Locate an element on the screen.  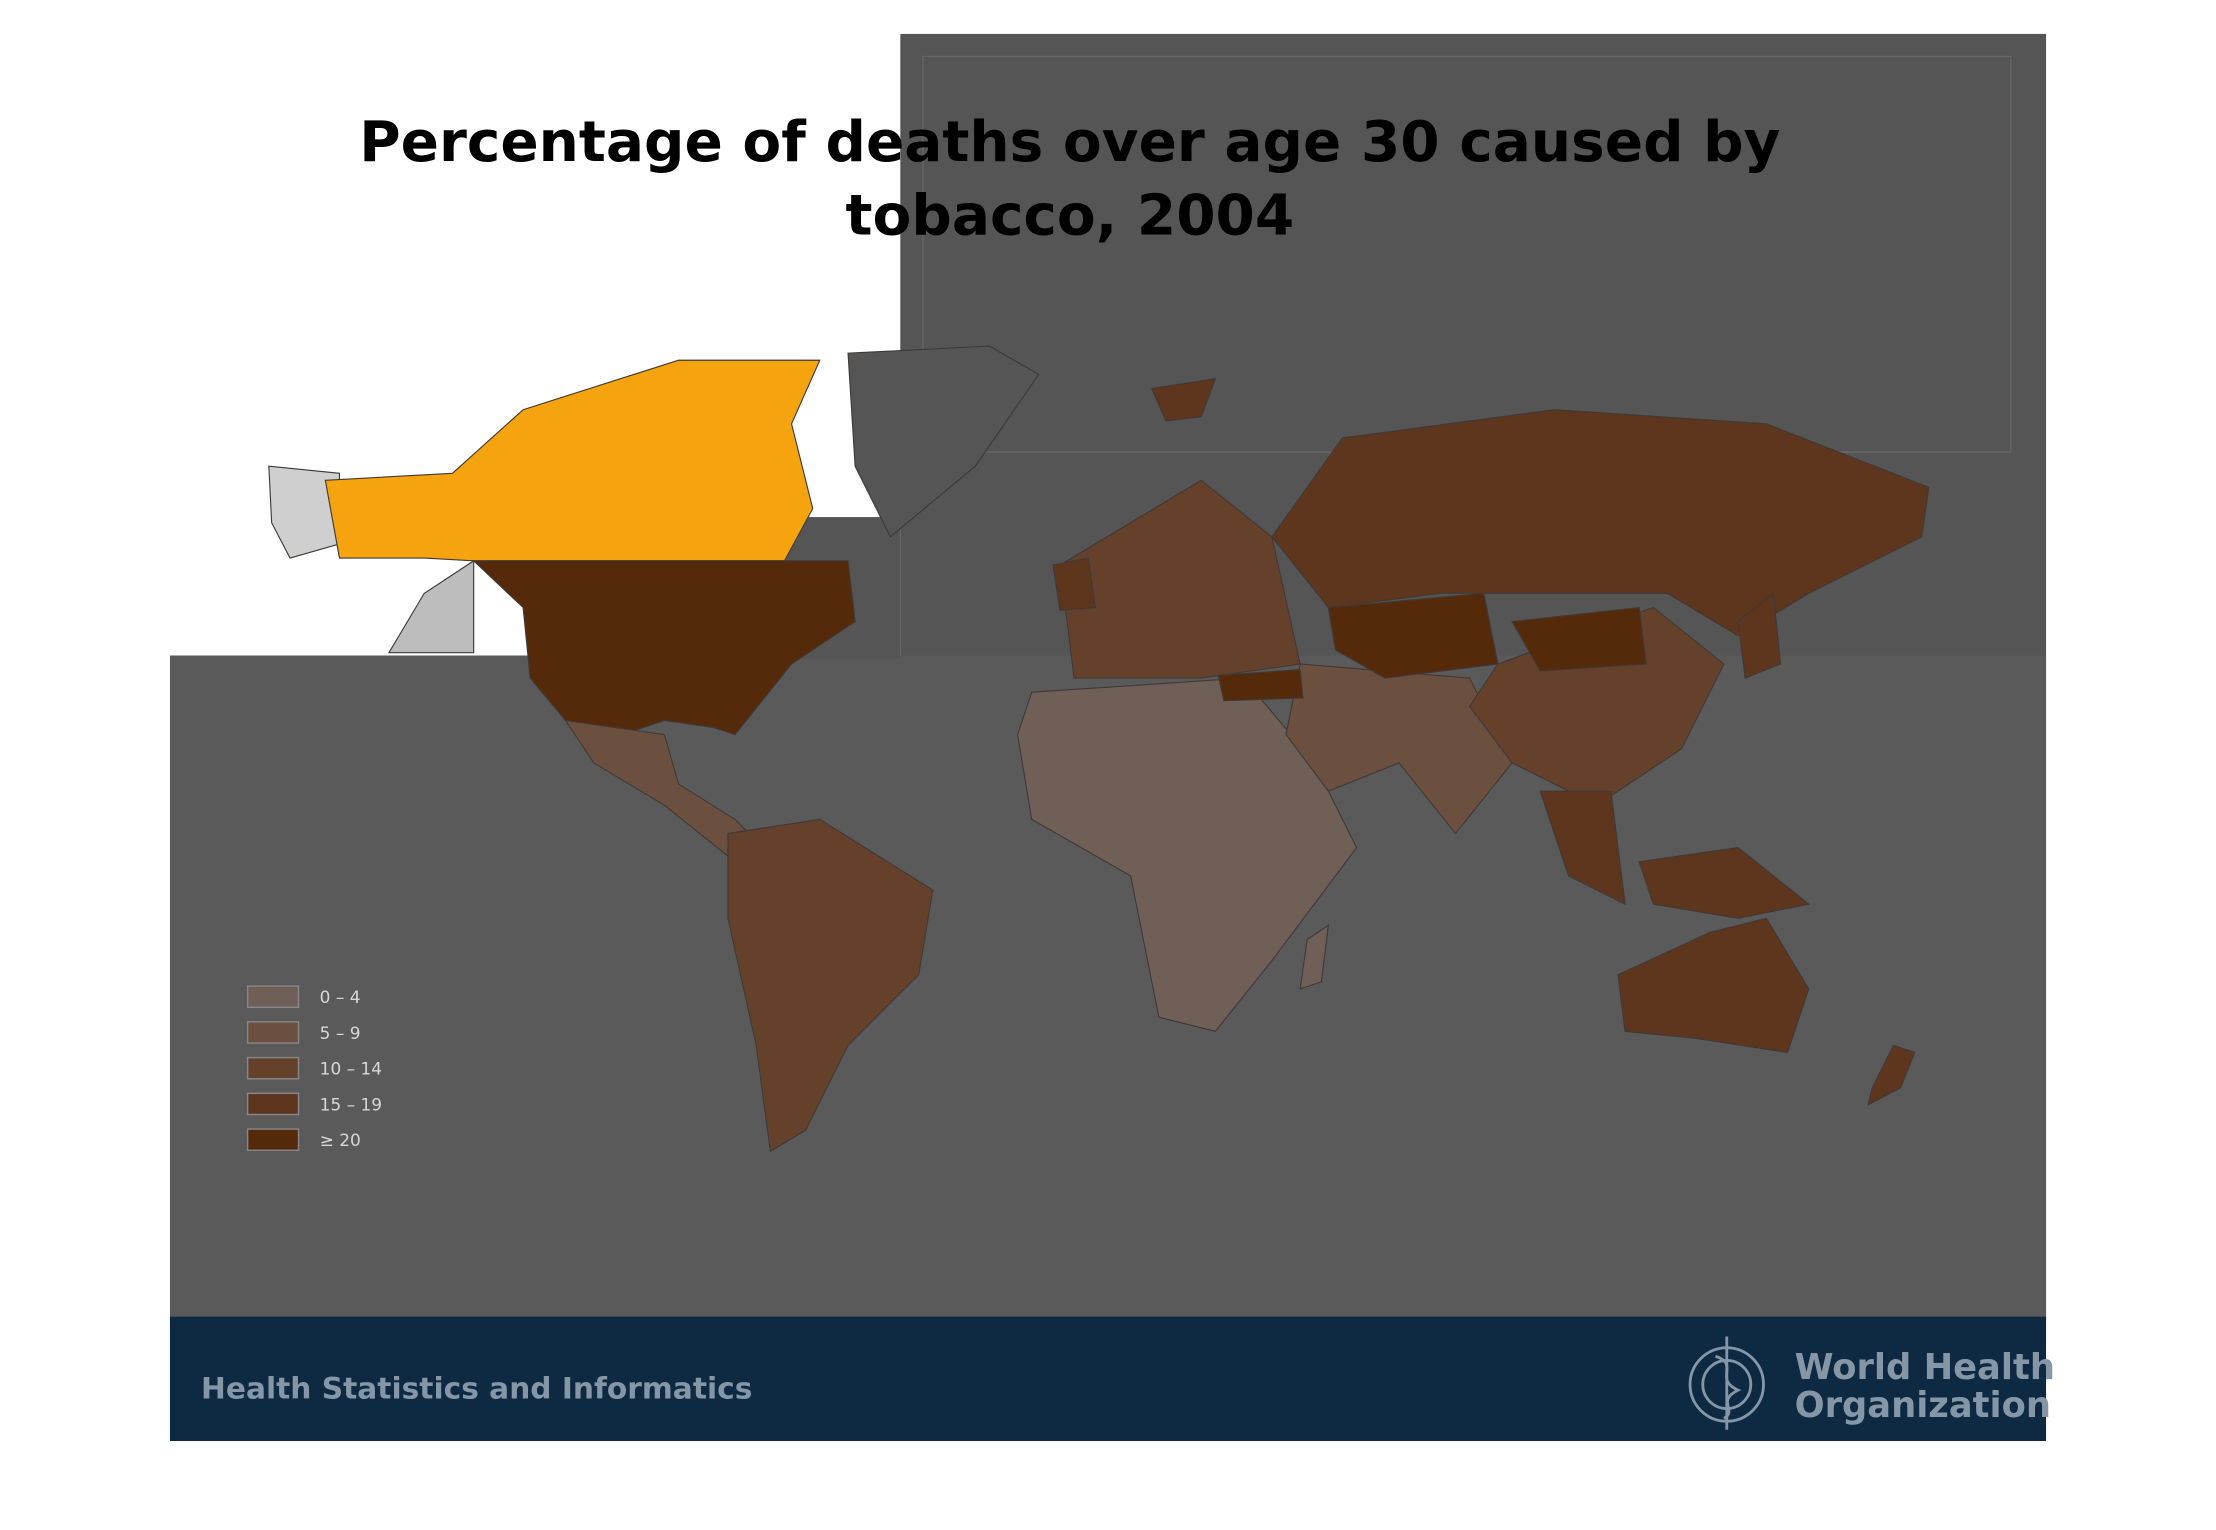
logo-text: World Health is located at coordinates (1925, 1367).